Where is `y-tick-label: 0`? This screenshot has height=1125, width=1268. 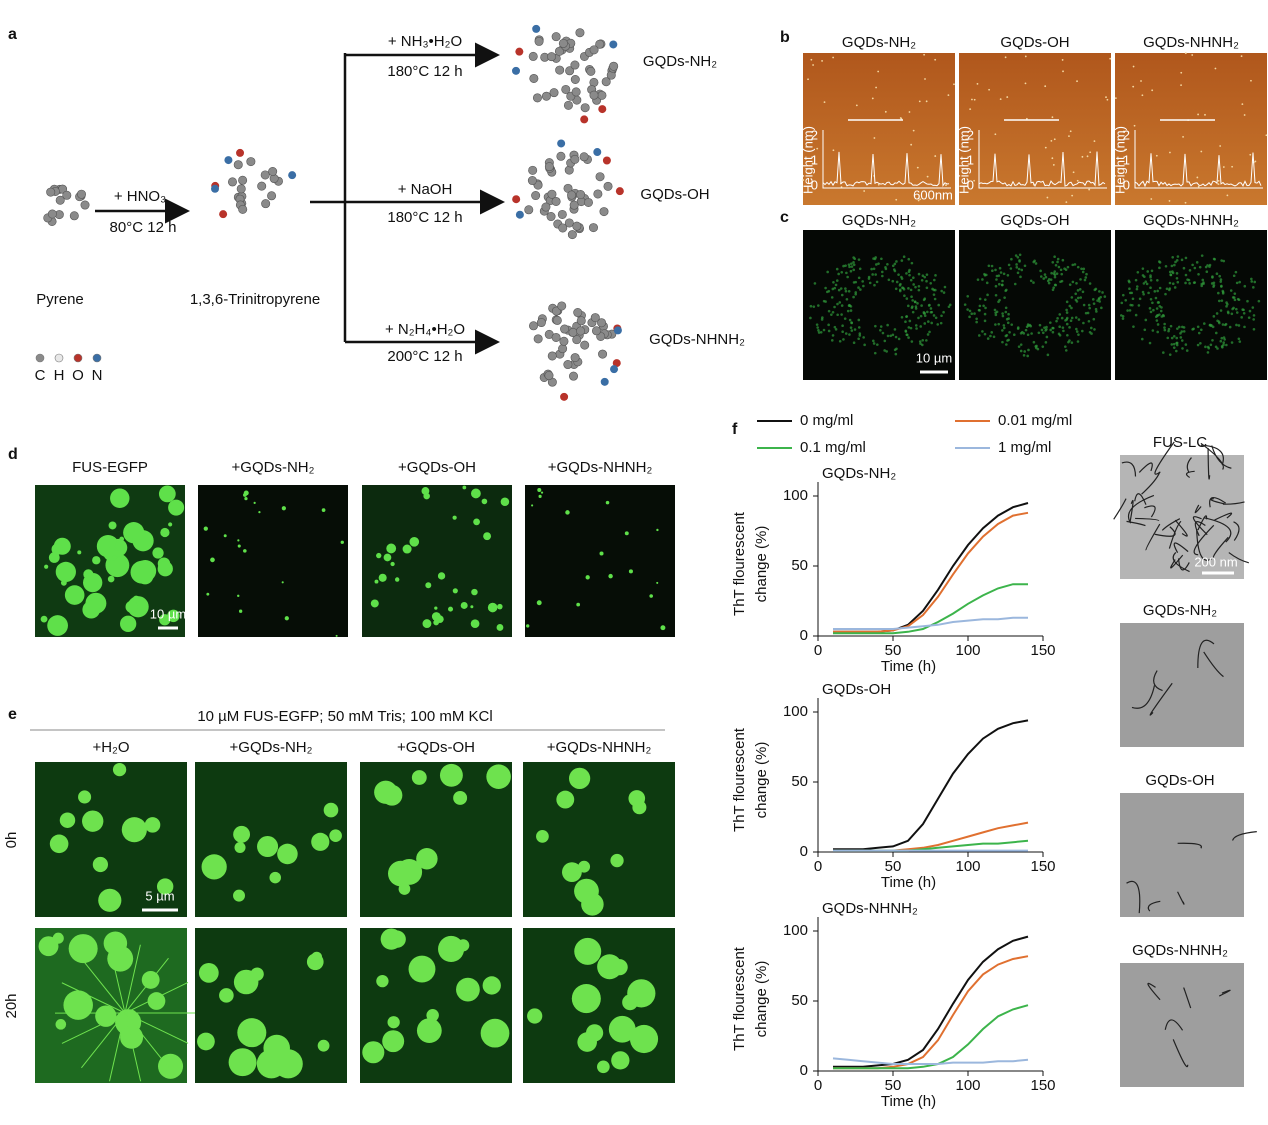
y-tick-label: 0 is located at coordinates (804, 851).